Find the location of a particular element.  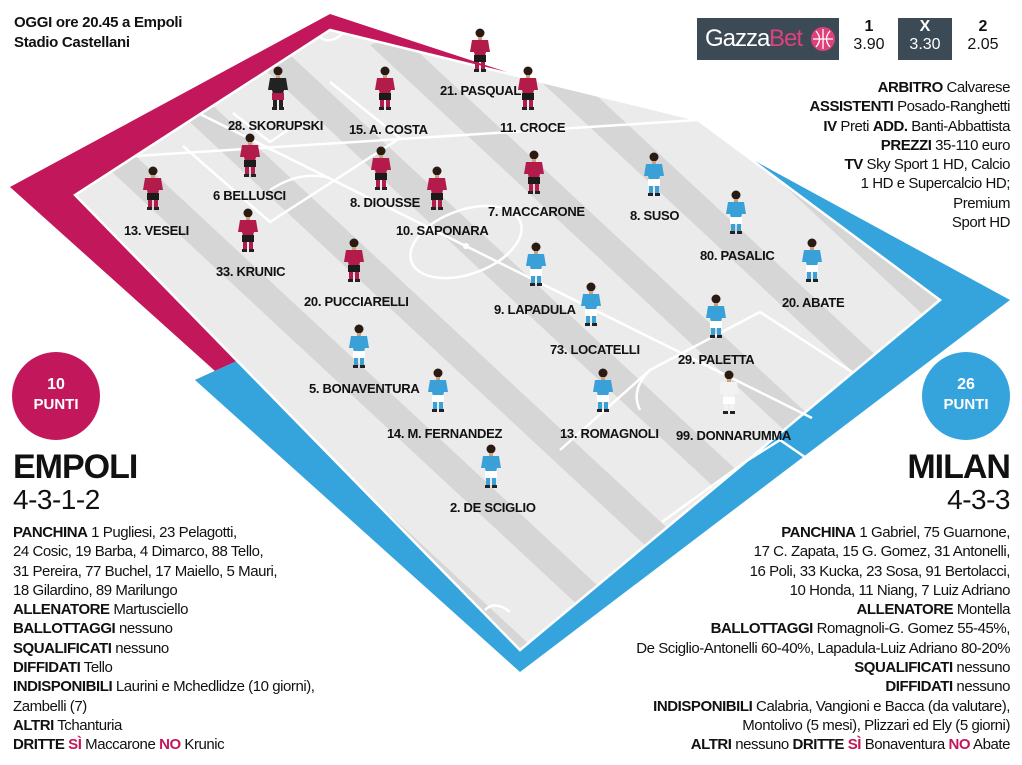

milan-player-label: 80. PASALIC is located at coordinates (737, 255).